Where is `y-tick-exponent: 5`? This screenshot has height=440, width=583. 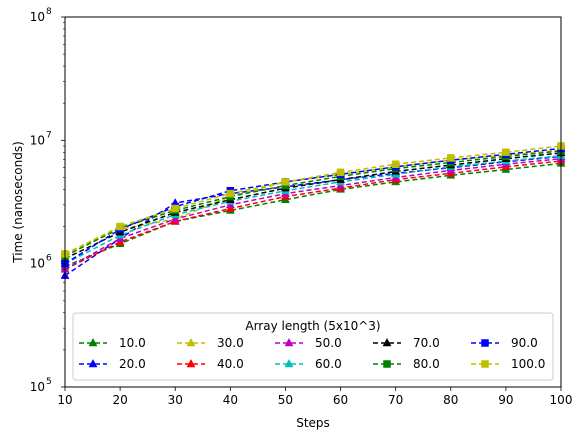
y-tick-exponent: 5 is located at coordinates (49, 382).